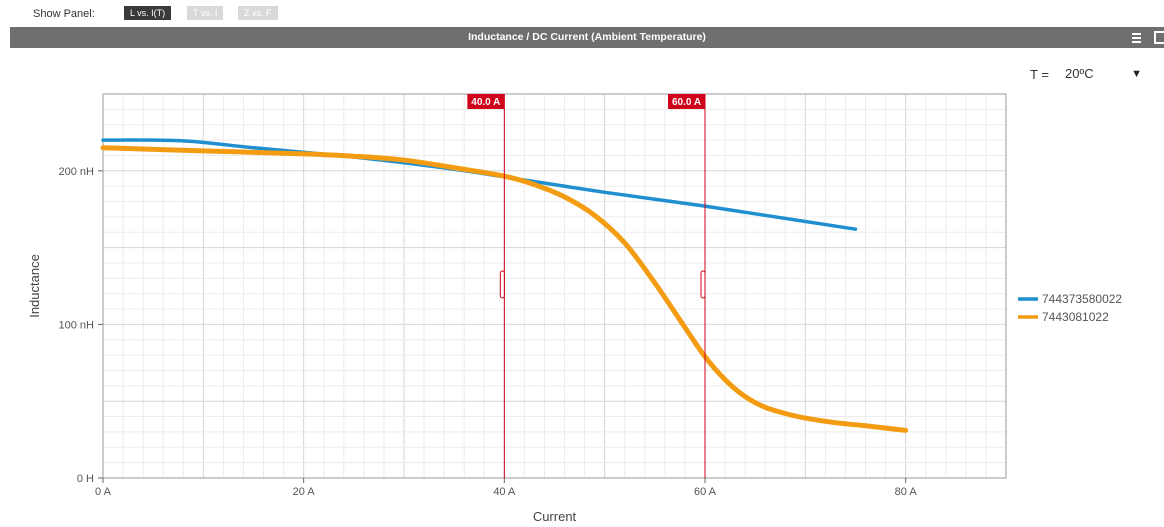 The height and width of the screenshot is (527, 1164). What do you see at coordinates (85, 479) in the screenshot?
I see `y-tick-label: 0 H` at bounding box center [85, 479].